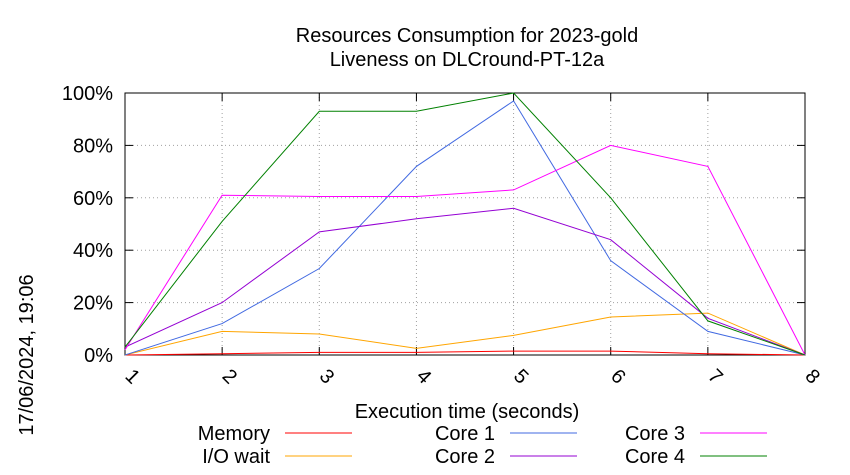  I want to click on legend-label: Core 2, so click(465, 457).